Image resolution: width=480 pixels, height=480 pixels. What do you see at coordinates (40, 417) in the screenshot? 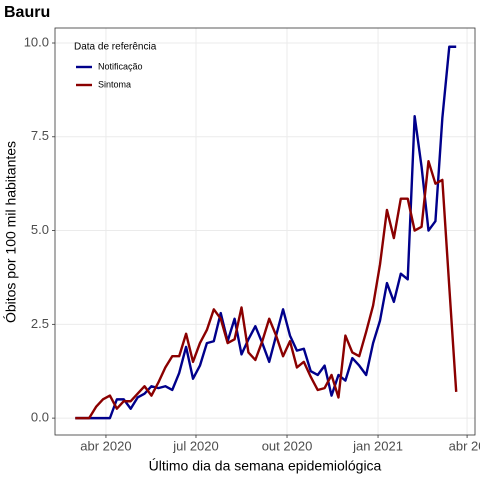
I see `y-tick-label: 0.0` at bounding box center [40, 417].